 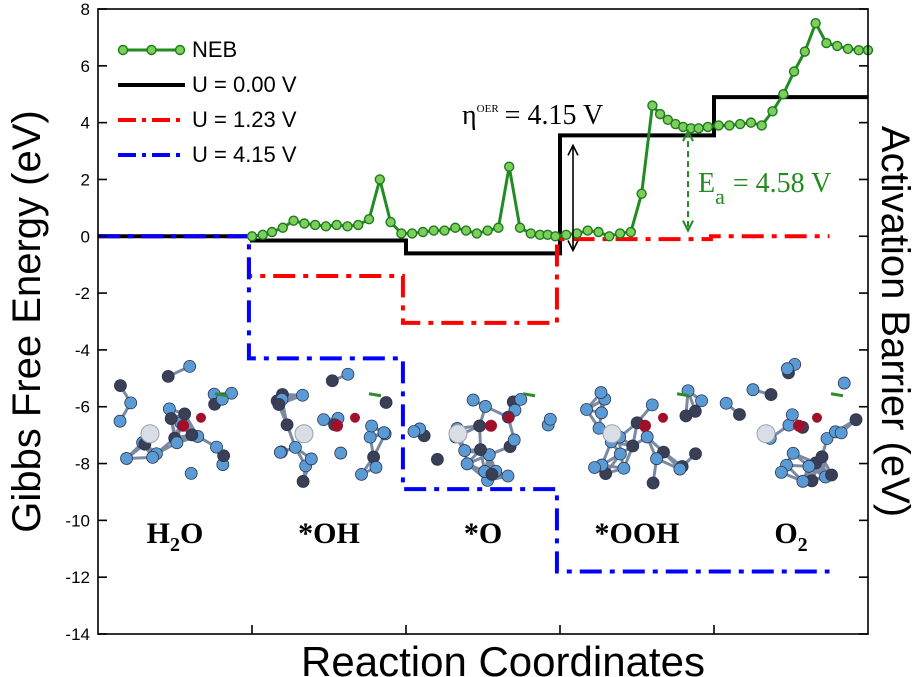 I want to click on ea-symbol: E, so click(x=706, y=183).